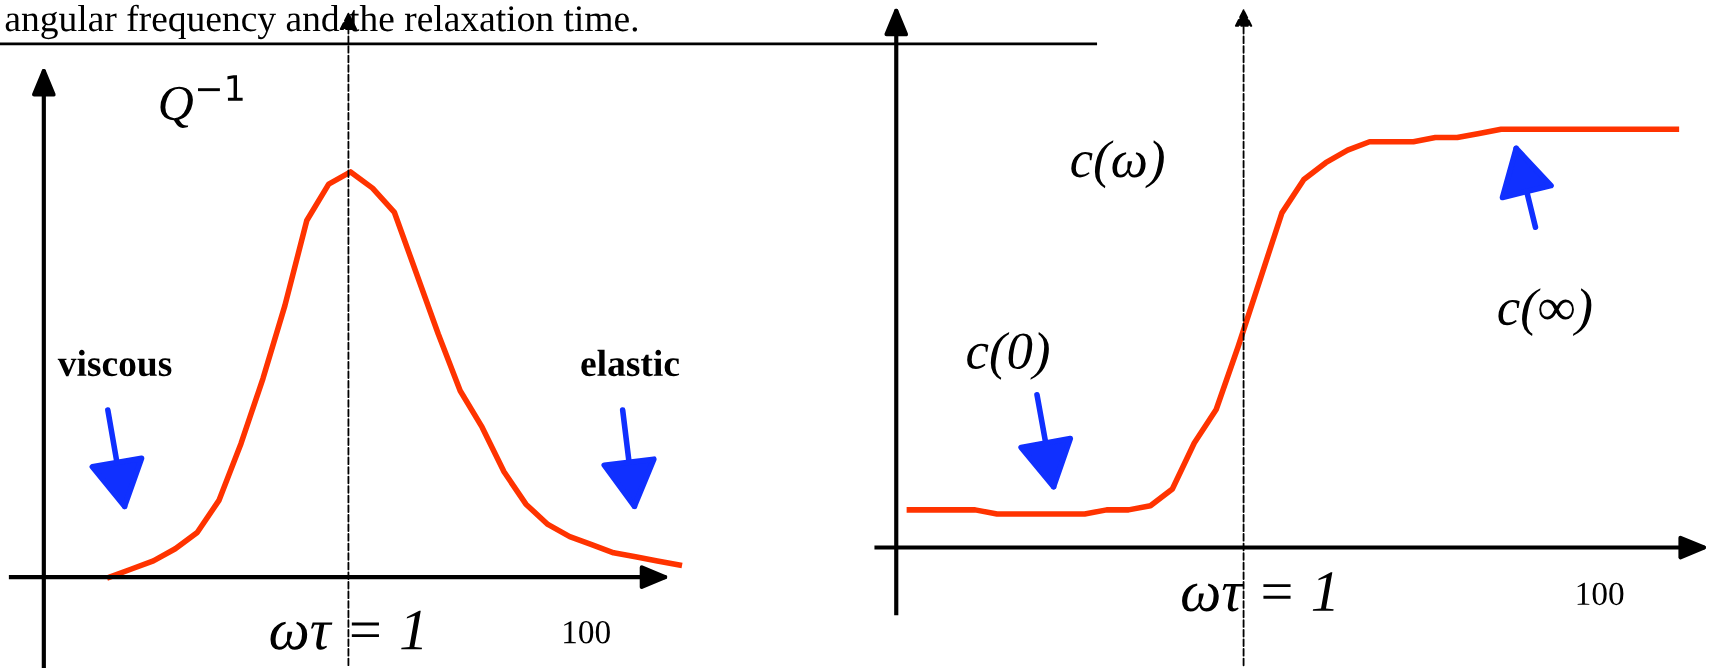 This screenshot has width=1718, height=668. What do you see at coordinates (1008, 355) in the screenshot?
I see `annotation: c(0)` at bounding box center [1008, 355].